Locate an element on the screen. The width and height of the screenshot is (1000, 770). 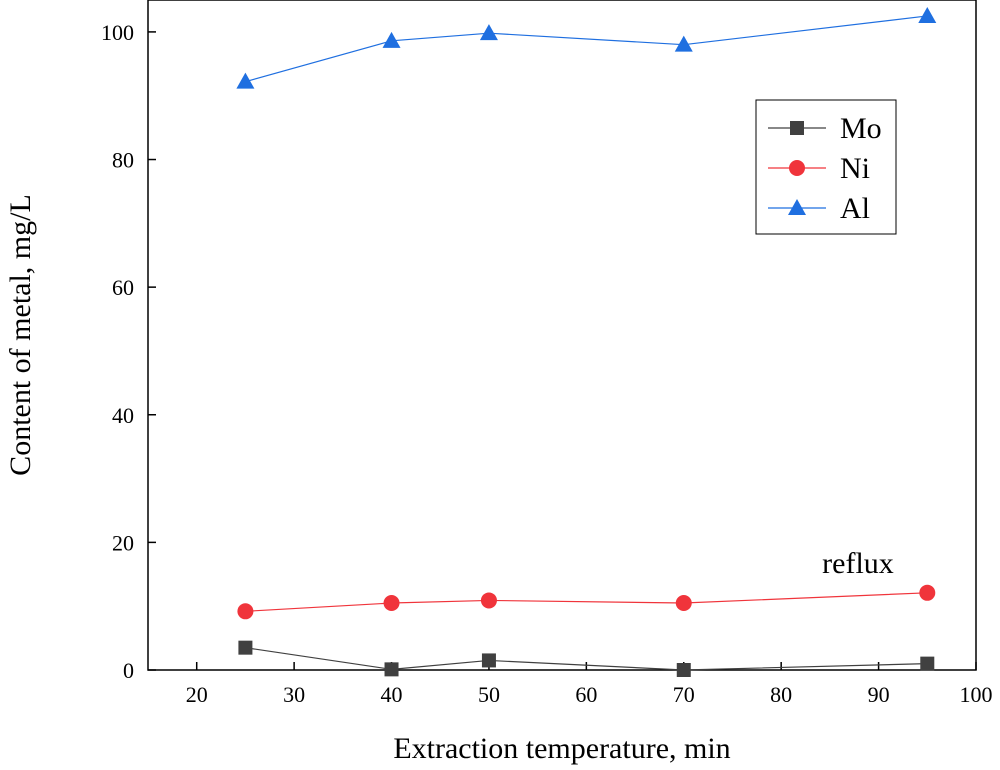
x-axis-title: Extraction temperature, min is located at coordinates (561, 748).